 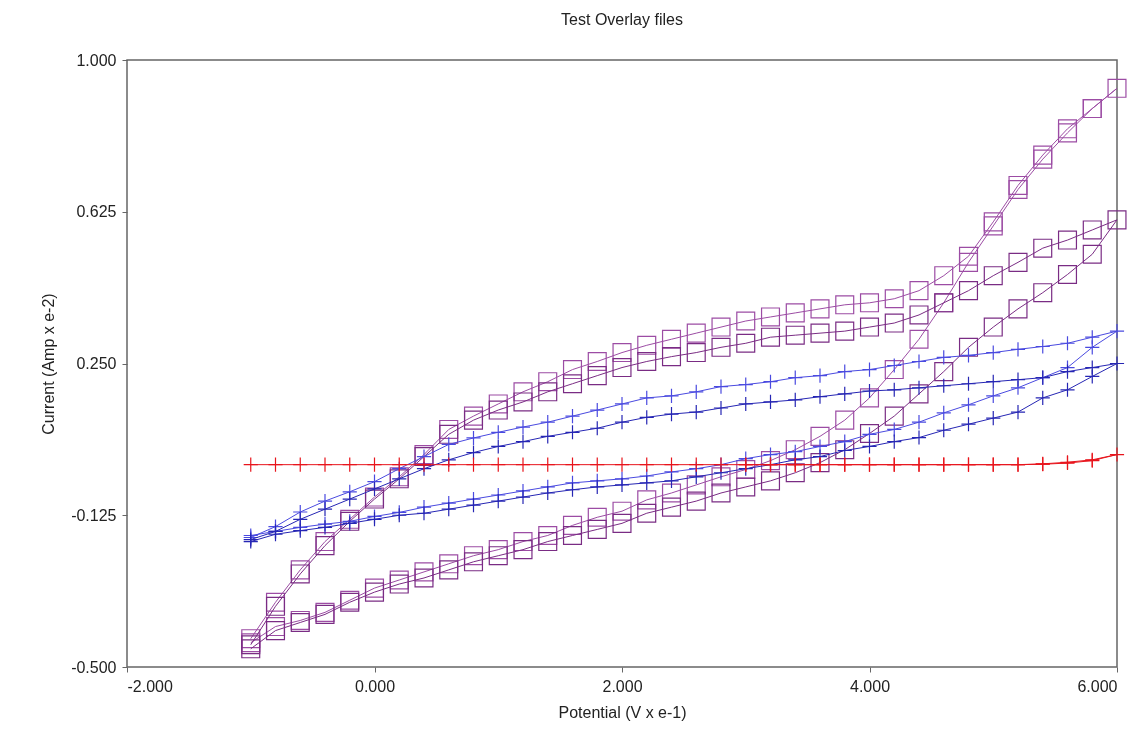 I want to click on y-tick-label: 0.625, so click(x=96, y=212).